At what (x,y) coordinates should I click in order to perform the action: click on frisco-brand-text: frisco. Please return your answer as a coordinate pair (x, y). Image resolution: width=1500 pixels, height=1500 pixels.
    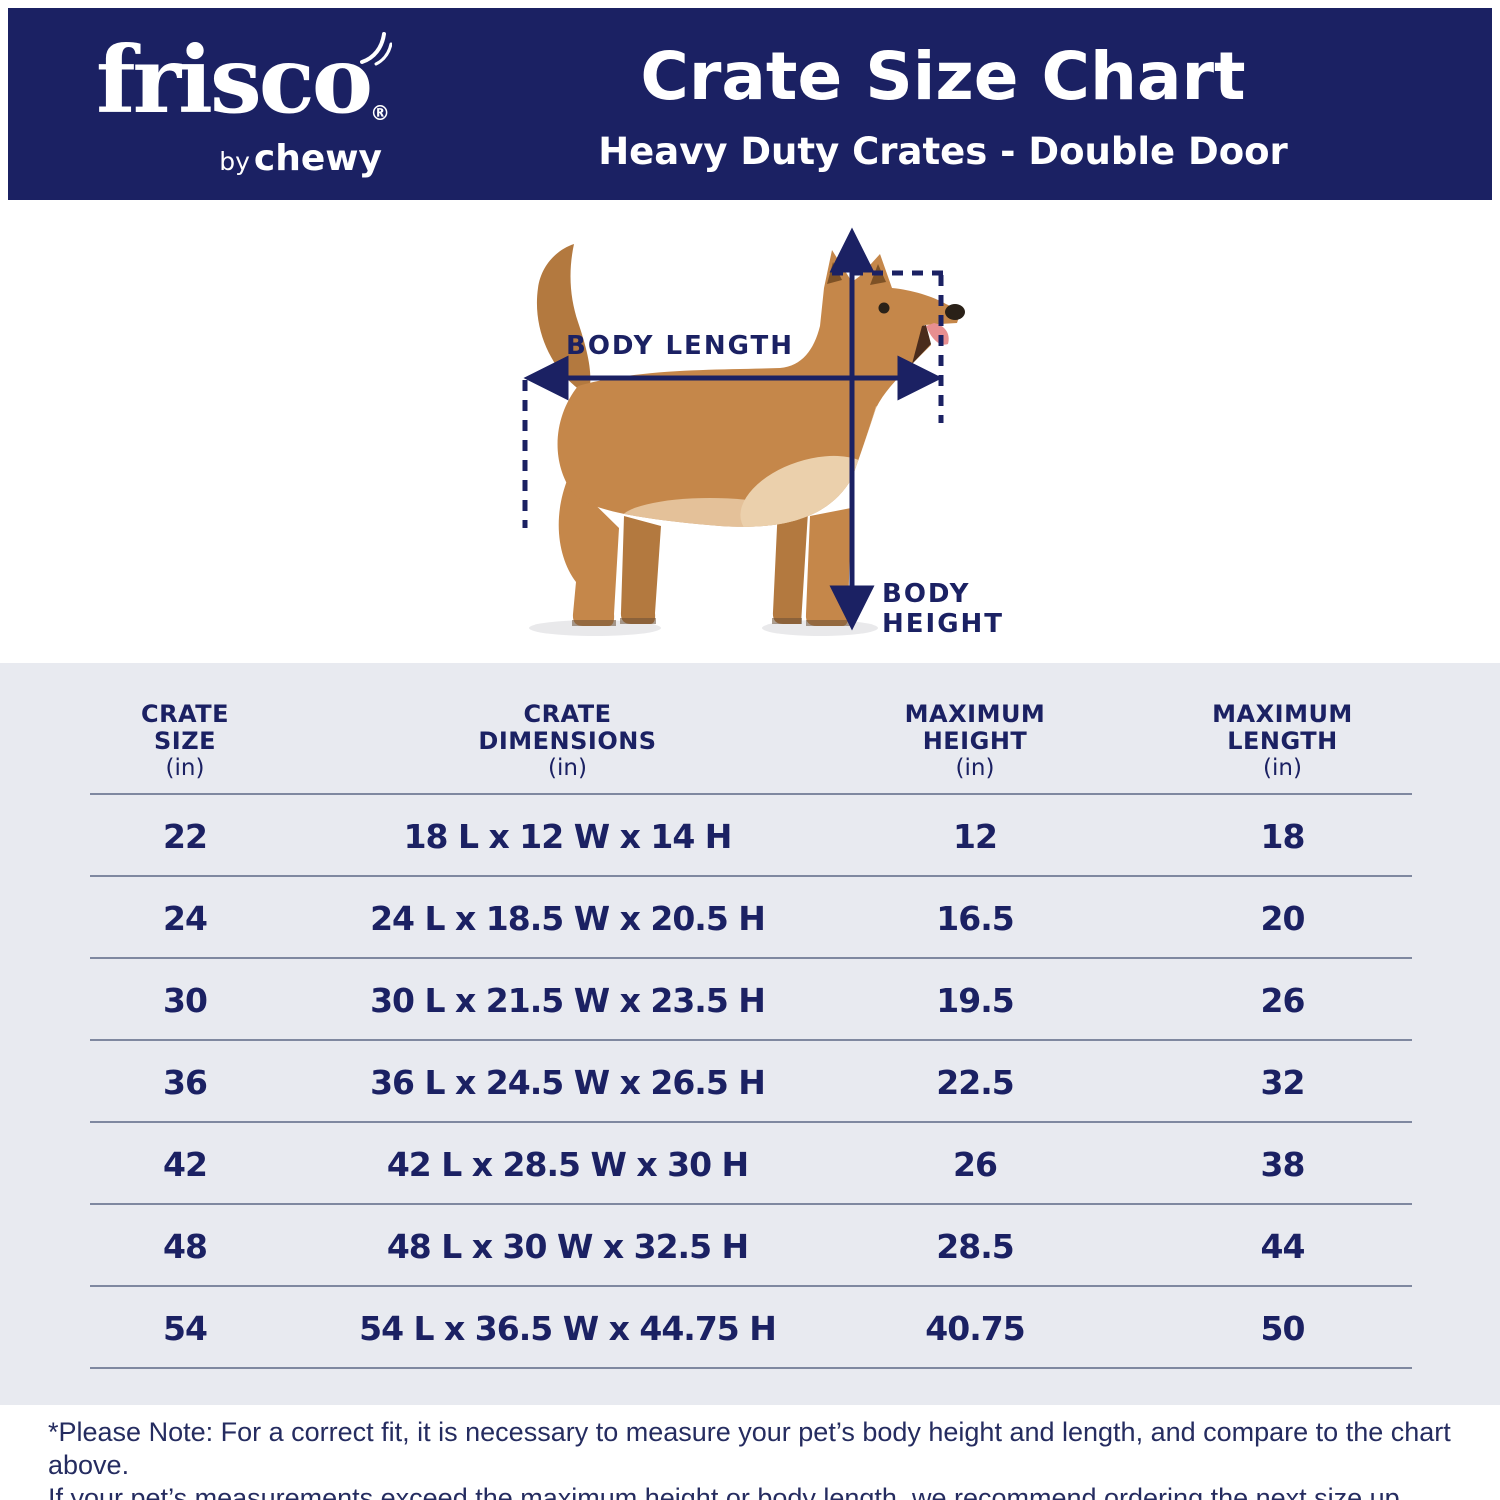
    Looking at the image, I should click on (234, 80).